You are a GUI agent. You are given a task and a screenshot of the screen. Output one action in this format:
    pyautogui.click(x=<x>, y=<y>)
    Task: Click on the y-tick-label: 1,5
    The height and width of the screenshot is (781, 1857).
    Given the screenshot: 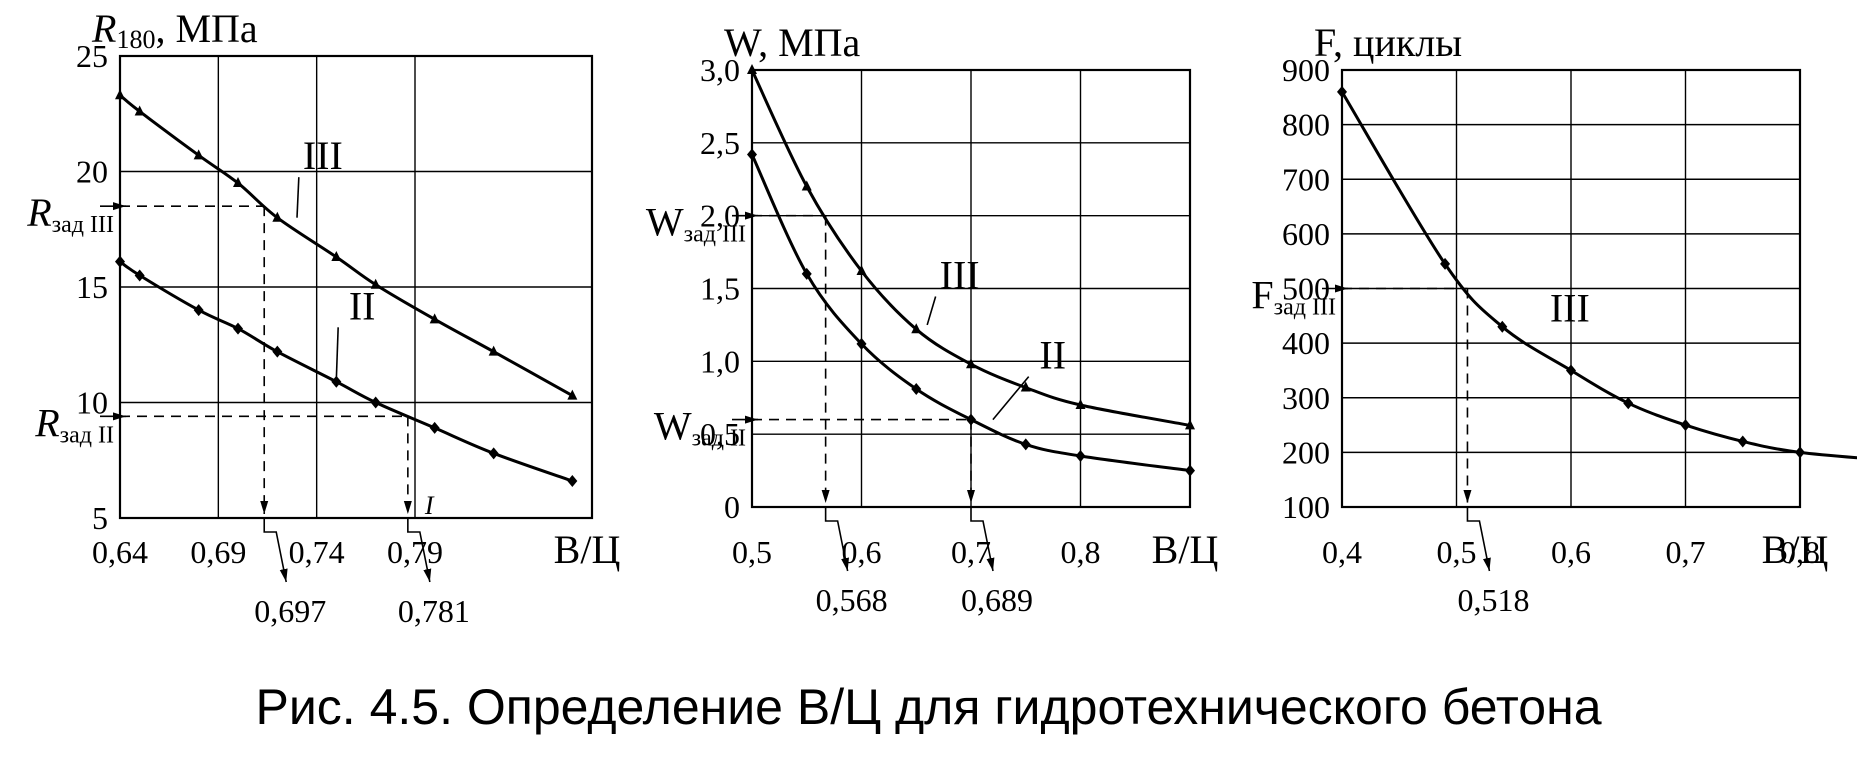 What is the action you would take?
    pyautogui.click(x=720, y=289)
    